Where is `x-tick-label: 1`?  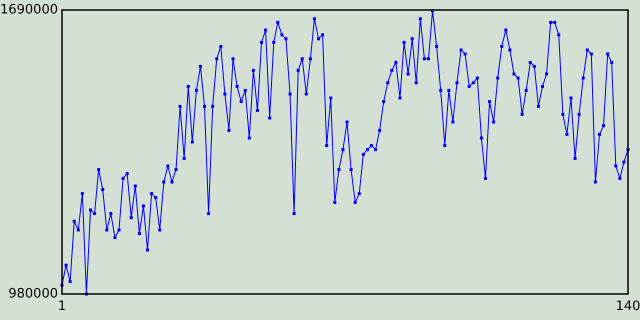
x-tick-label: 1 is located at coordinates (62, 306).